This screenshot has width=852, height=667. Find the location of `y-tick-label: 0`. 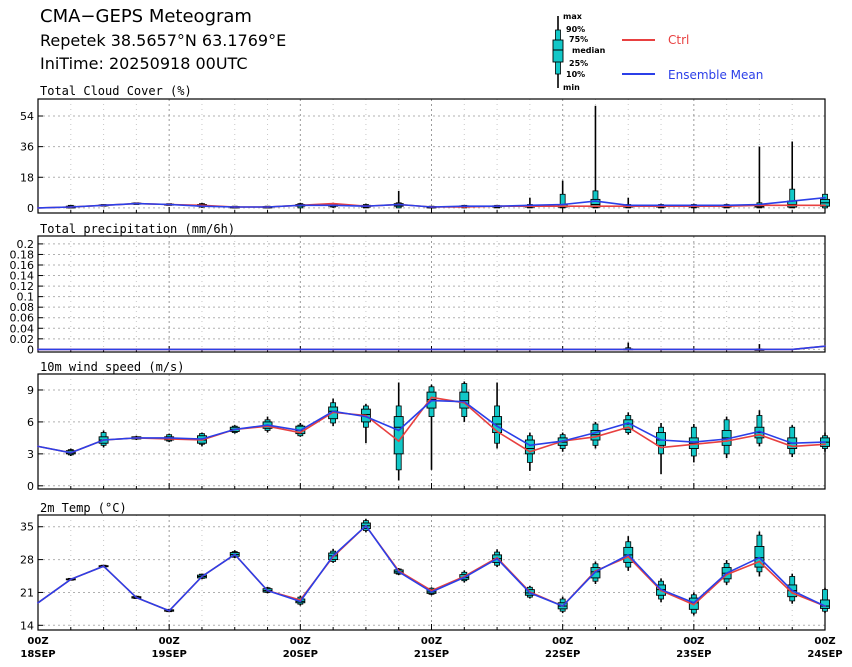

y-tick-label: 0 is located at coordinates (30, 349).